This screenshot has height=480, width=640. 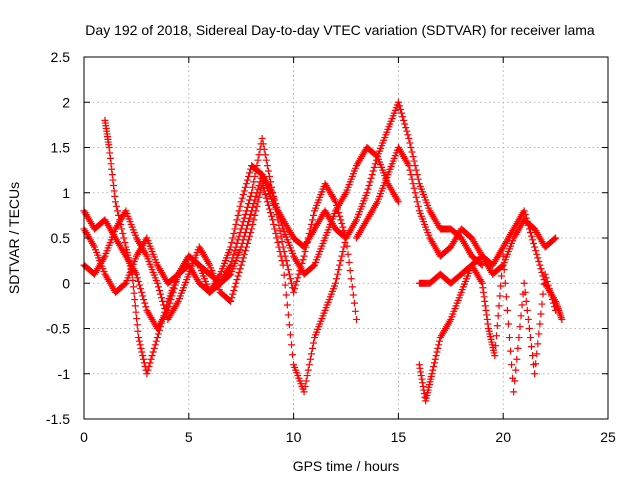 What do you see at coordinates (399, 437) in the screenshot?
I see `x-tick-label: 15` at bounding box center [399, 437].